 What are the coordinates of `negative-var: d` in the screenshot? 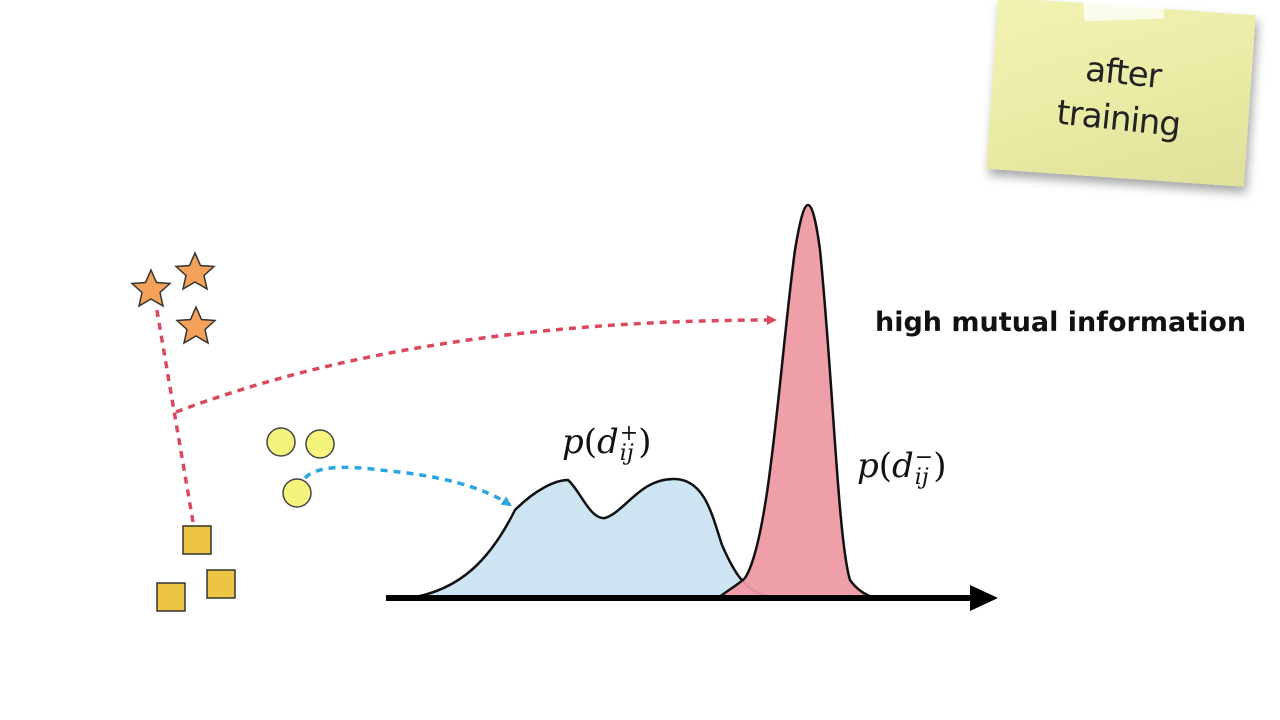 It's located at (903, 466).